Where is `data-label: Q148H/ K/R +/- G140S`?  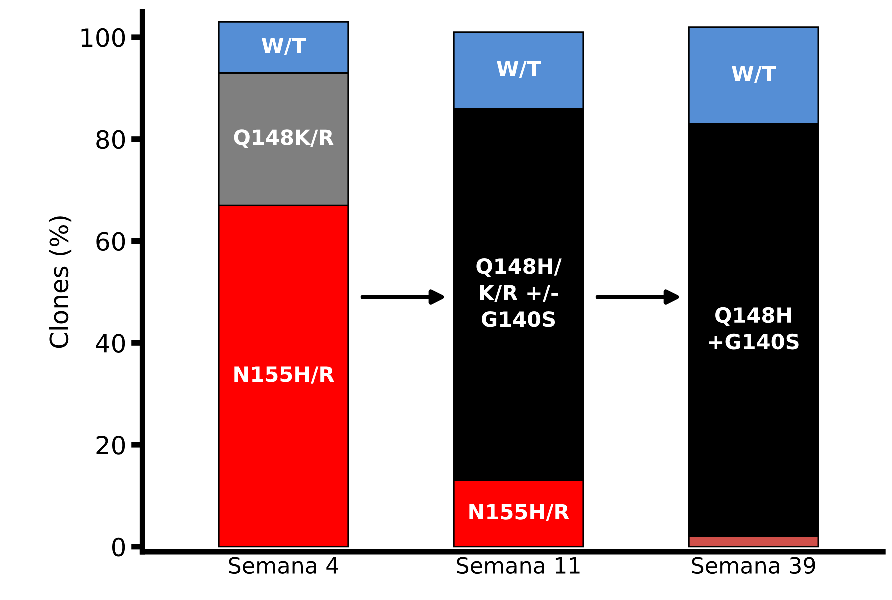
data-label: Q148H/ K/R +/- G140S is located at coordinates (519, 293).